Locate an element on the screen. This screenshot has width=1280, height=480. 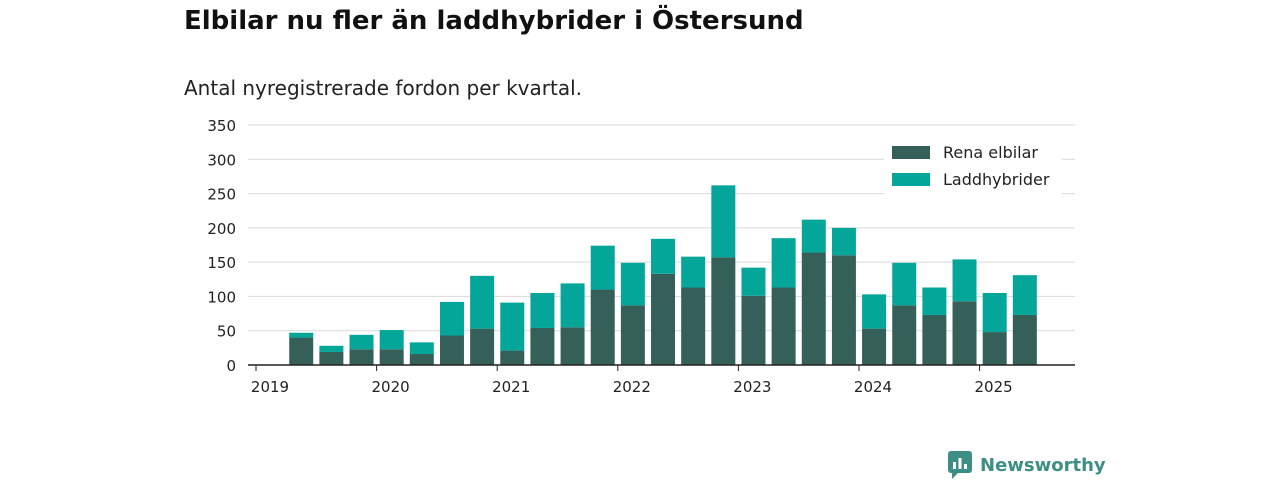
legend-label: Laddhybrider is located at coordinates (996, 179).